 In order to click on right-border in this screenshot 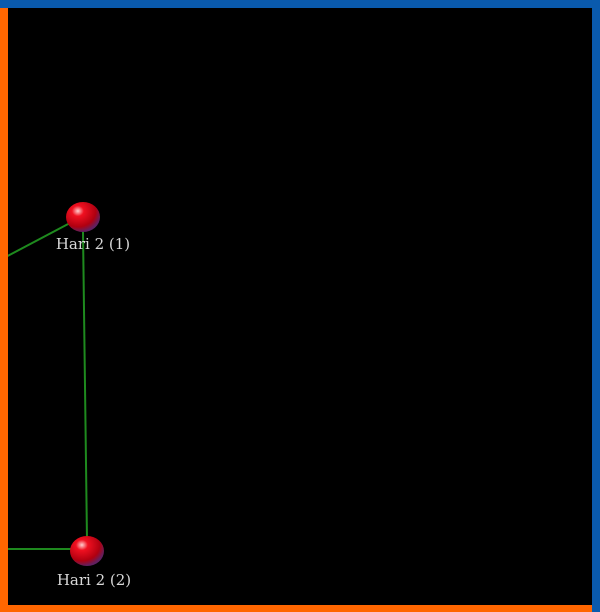, I will do `click(596, 306)`.